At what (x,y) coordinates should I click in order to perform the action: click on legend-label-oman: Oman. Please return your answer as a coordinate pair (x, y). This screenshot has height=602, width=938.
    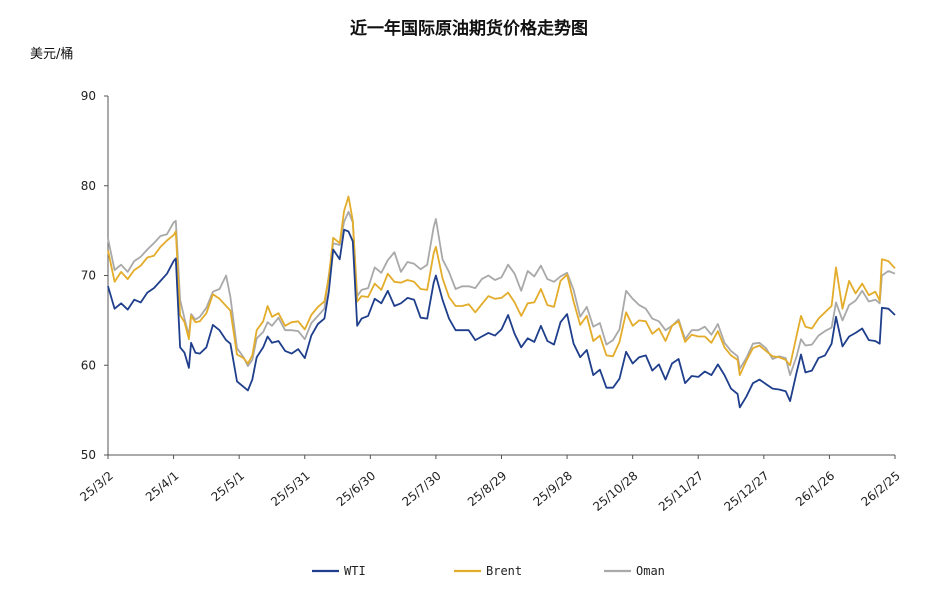
    Looking at the image, I should click on (650, 571).